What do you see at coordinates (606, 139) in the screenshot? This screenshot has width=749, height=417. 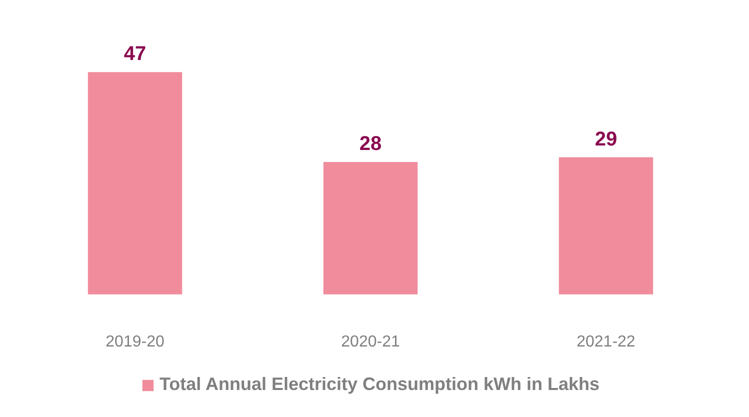 I see `data-label: 29` at bounding box center [606, 139].